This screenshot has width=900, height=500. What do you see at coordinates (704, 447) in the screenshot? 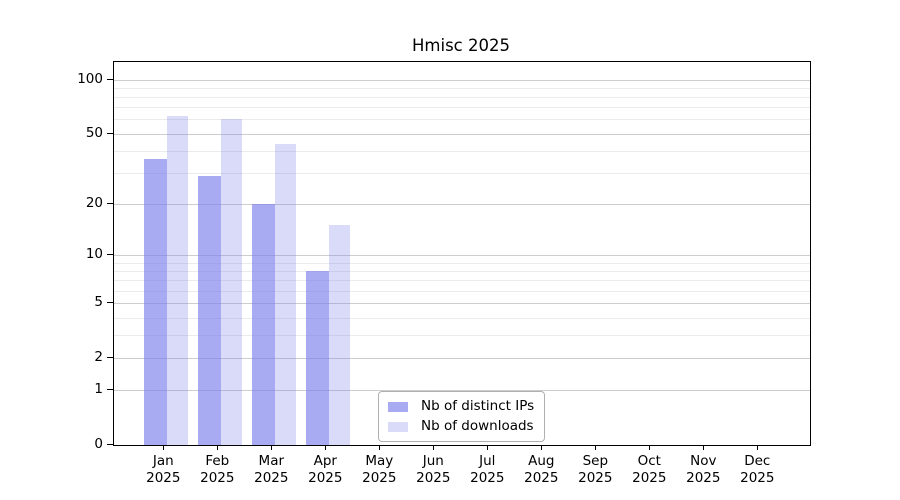
I see `x-tick-nov` at bounding box center [704, 447].